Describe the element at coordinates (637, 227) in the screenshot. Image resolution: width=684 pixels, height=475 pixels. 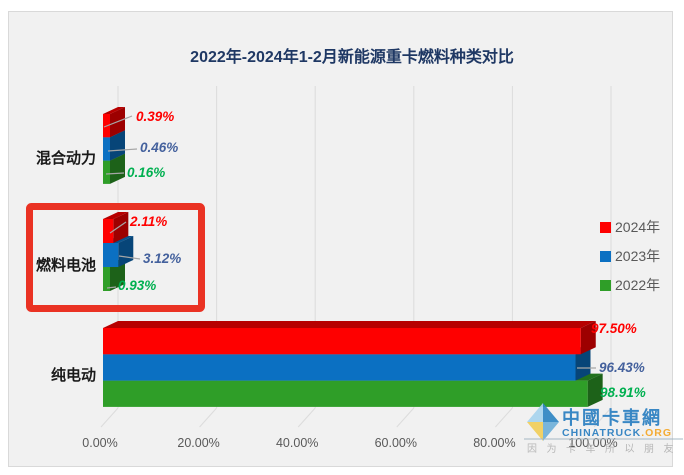
I see `legend-label: 2024年` at that location.